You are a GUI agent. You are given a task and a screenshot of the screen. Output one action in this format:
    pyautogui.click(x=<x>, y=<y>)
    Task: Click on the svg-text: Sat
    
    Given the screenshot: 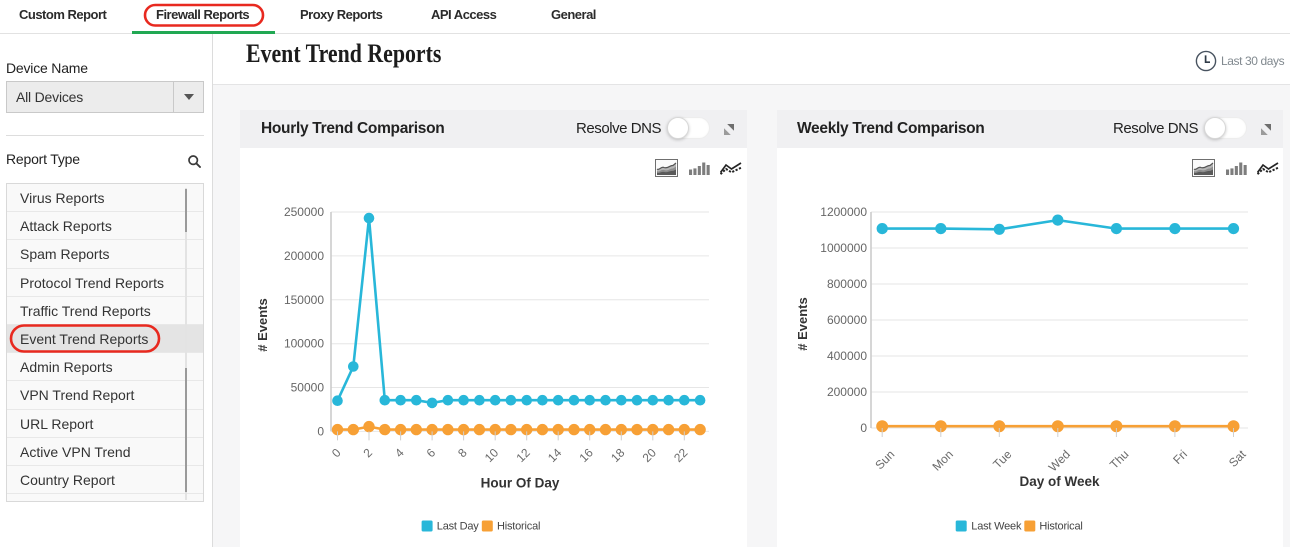 What is the action you would take?
    pyautogui.click(x=1237, y=458)
    